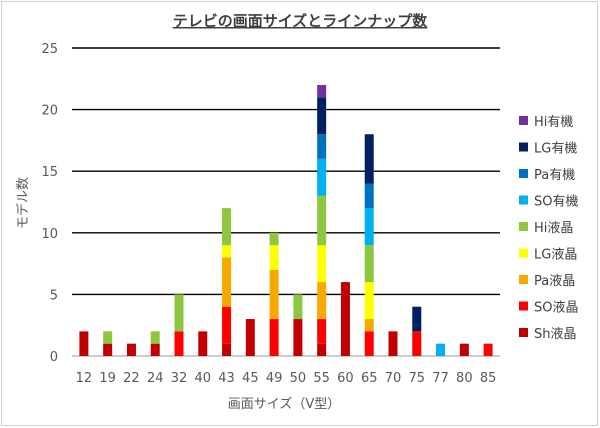 Image resolution: width=600 pixels, height=428 pixels. What do you see at coordinates (298, 378) in the screenshot?
I see `x-tick-label: 50` at bounding box center [298, 378].